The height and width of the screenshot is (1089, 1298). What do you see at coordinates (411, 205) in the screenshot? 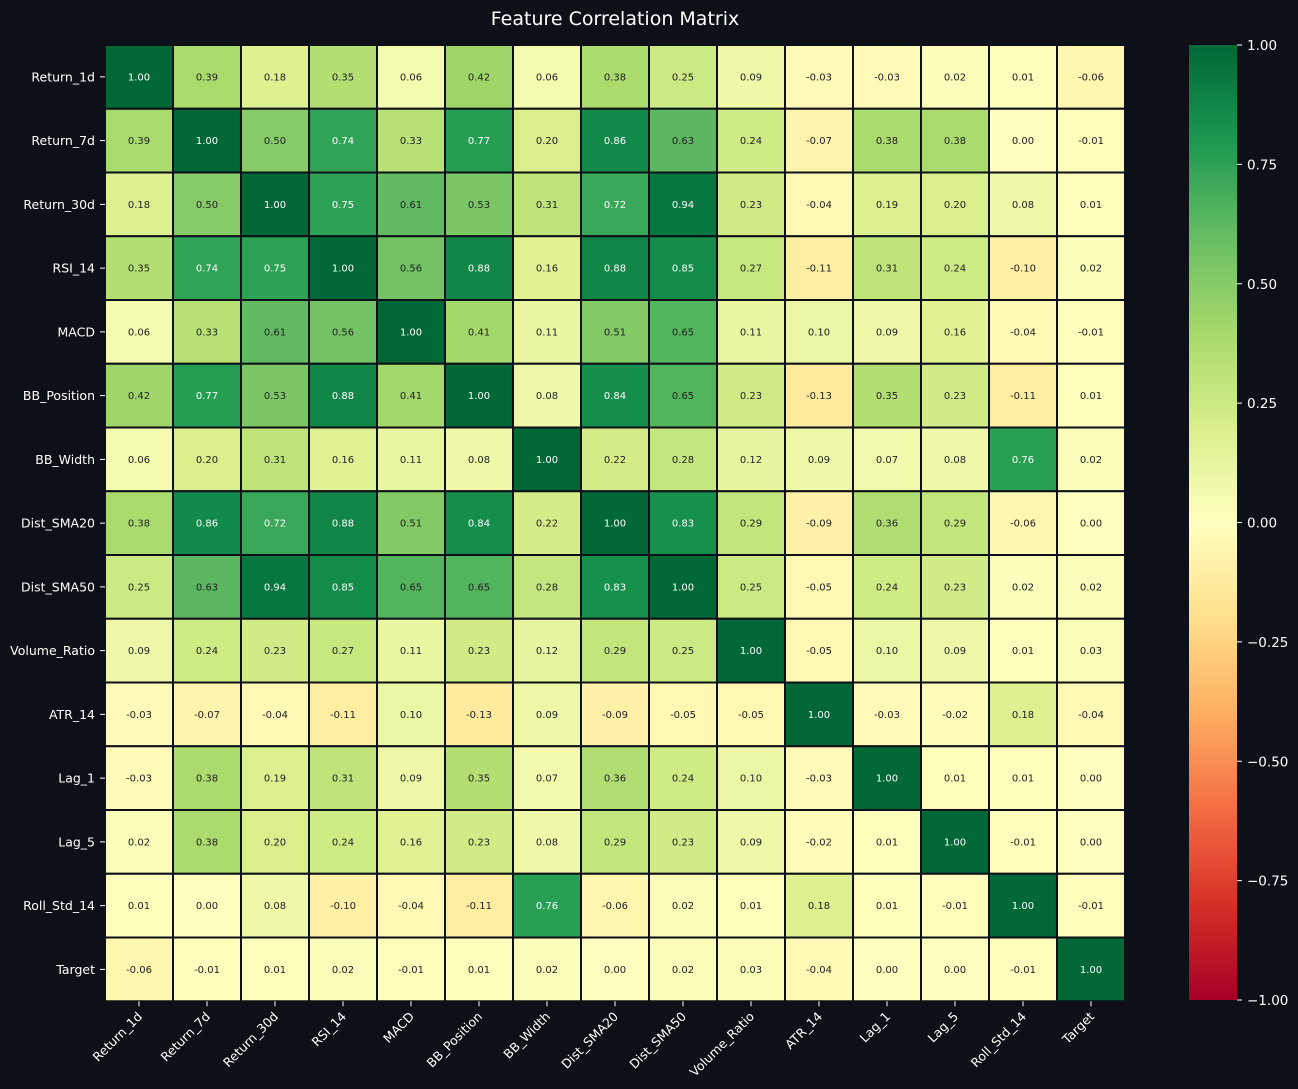
I see `cell-value-label: 0.61` at bounding box center [411, 205].